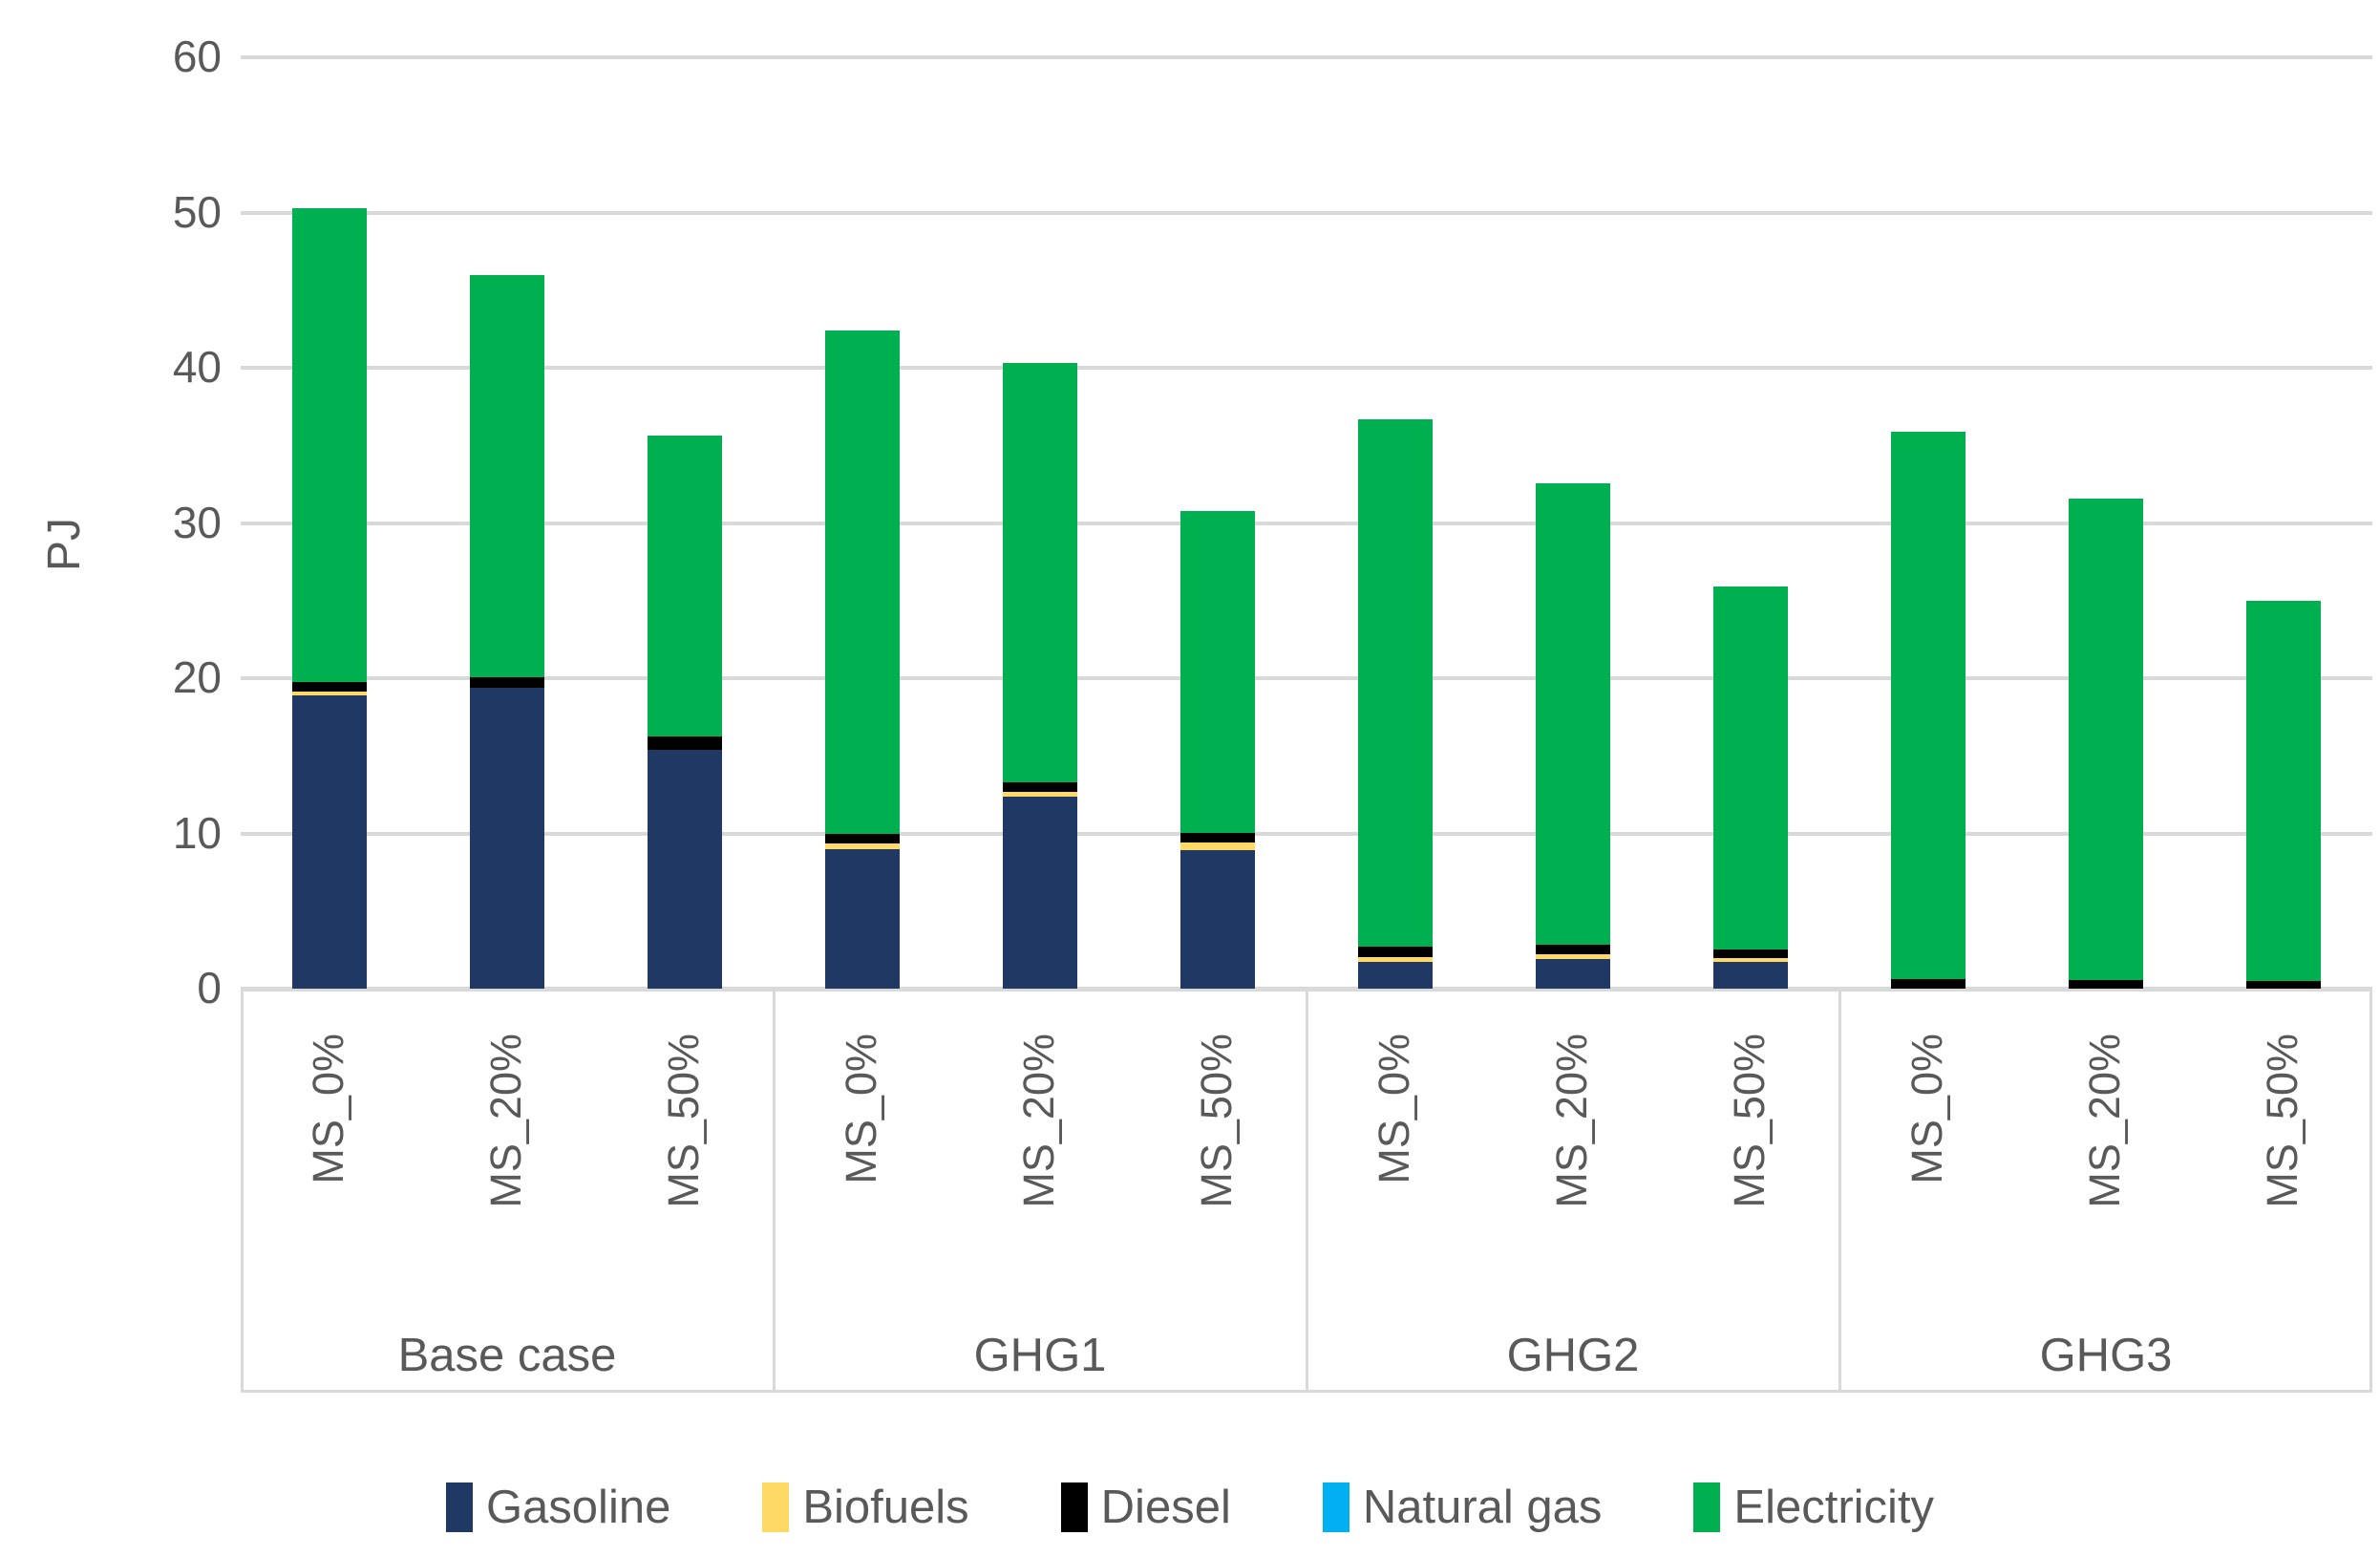  Describe the element at coordinates (1707, 1507) in the screenshot. I see `legend-swatch-electricity` at that location.